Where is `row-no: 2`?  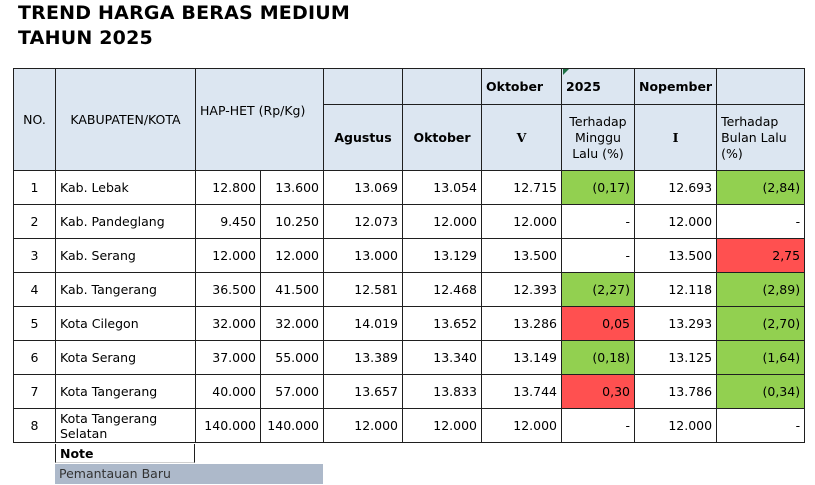
row-no: 2 is located at coordinates (34, 221).